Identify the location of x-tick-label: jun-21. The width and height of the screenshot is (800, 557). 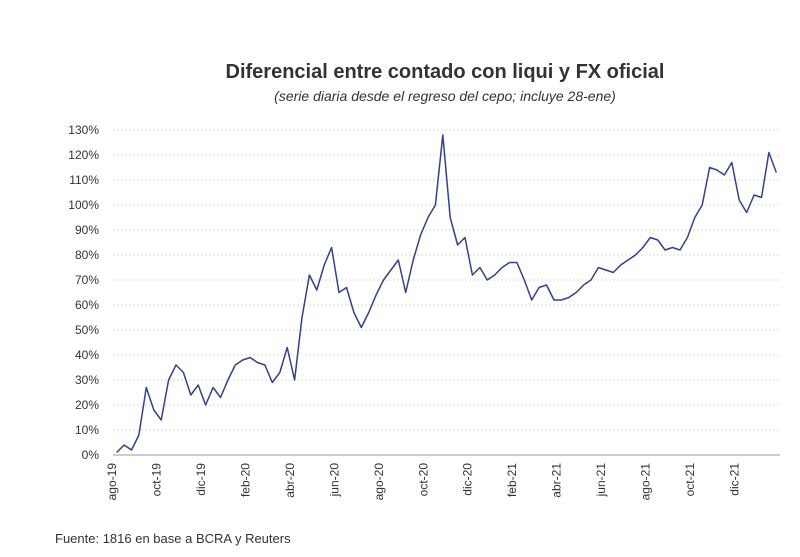
(601, 480).